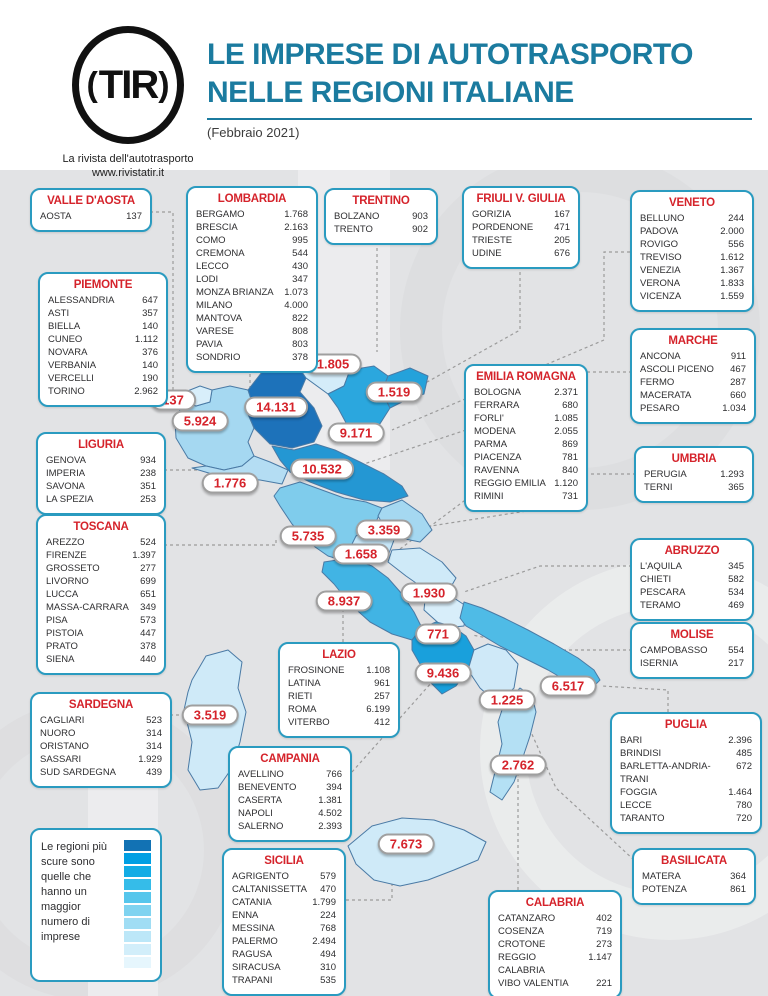  Describe the element at coordinates (357, 216) in the screenshot. I see `province-name: BOLZANO` at that location.